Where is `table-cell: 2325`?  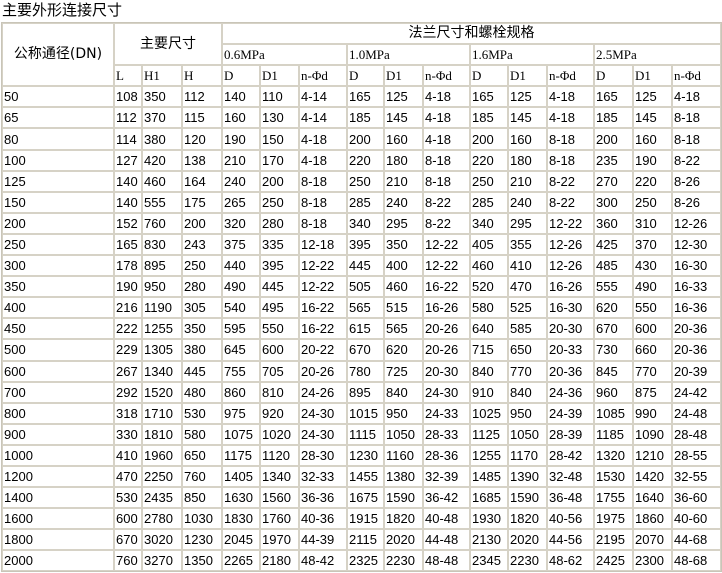
table-cell: 2325 is located at coordinates (365, 561).